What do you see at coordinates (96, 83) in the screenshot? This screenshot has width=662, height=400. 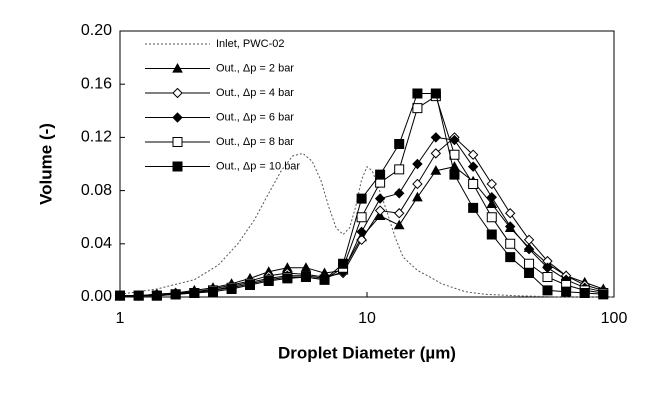 I see `y-tick-label: 0.16` at bounding box center [96, 83].